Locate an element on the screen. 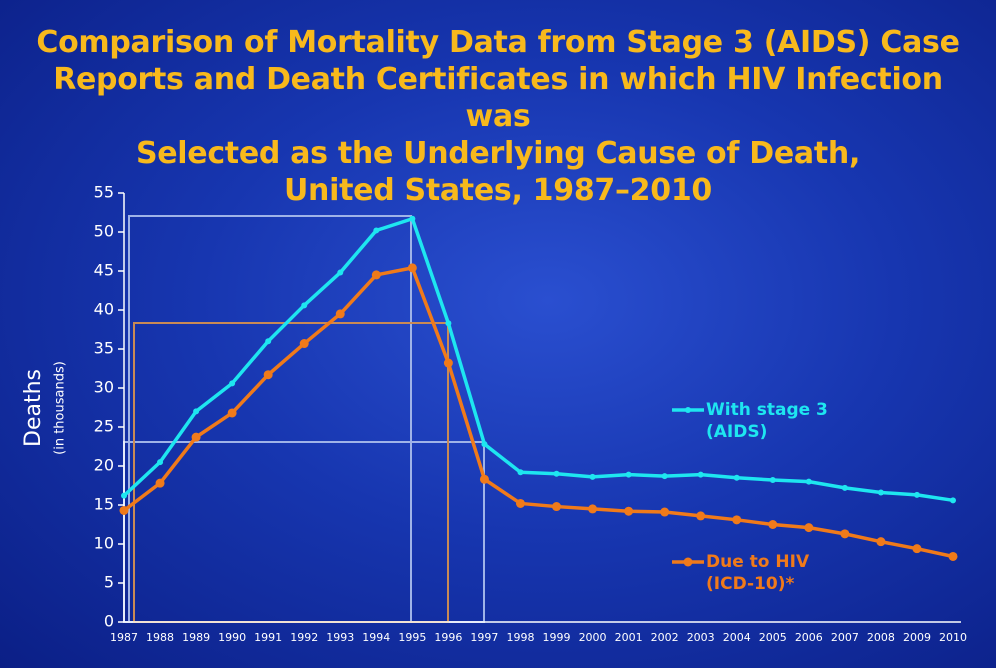 The height and width of the screenshot is (668, 996). x-tick-label: 1997 is located at coordinates (484, 637).